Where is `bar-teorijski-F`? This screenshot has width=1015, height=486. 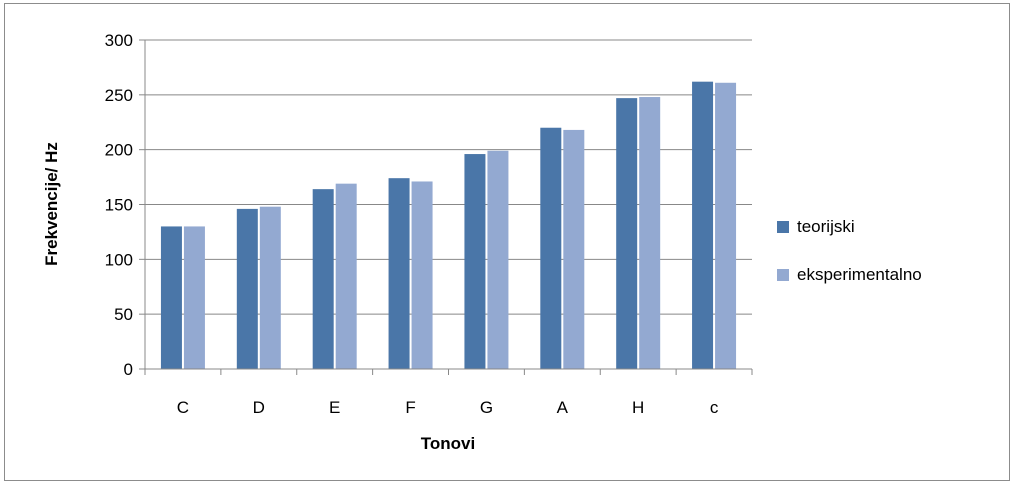
bar-teorijski-F is located at coordinates (399, 273).